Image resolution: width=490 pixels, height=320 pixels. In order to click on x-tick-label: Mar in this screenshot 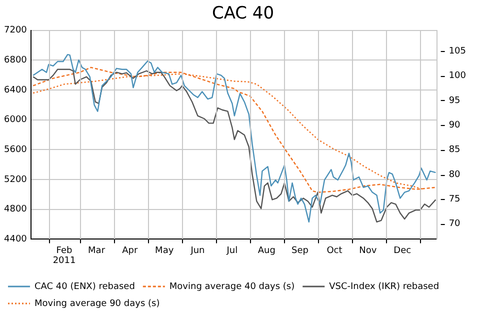, I will do `click(97, 251)`.